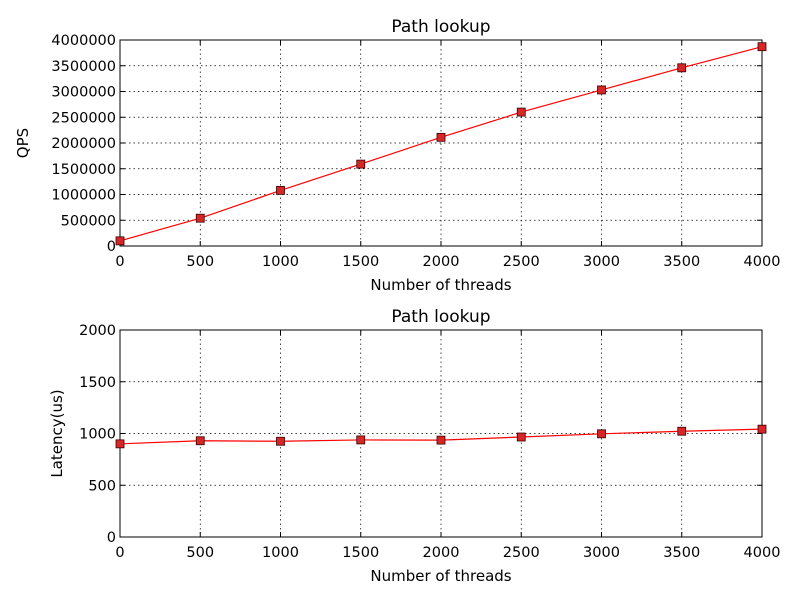  Describe the element at coordinates (57, 433) in the screenshot. I see `y-axis-label: Latency(us)` at that location.